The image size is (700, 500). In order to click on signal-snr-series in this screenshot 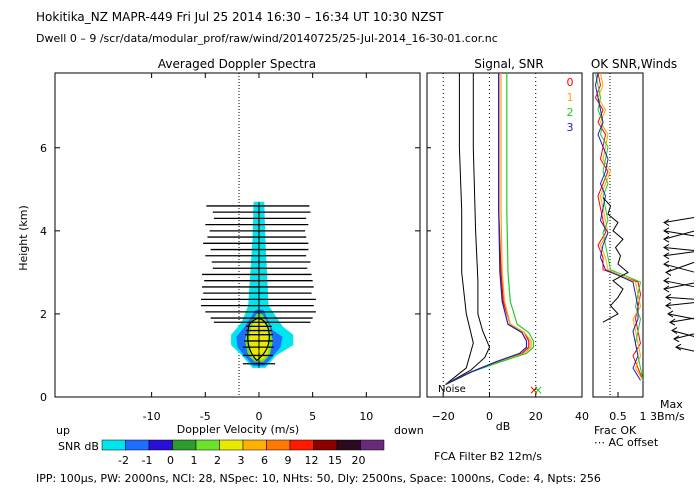, I will do `click(490, 229)`.